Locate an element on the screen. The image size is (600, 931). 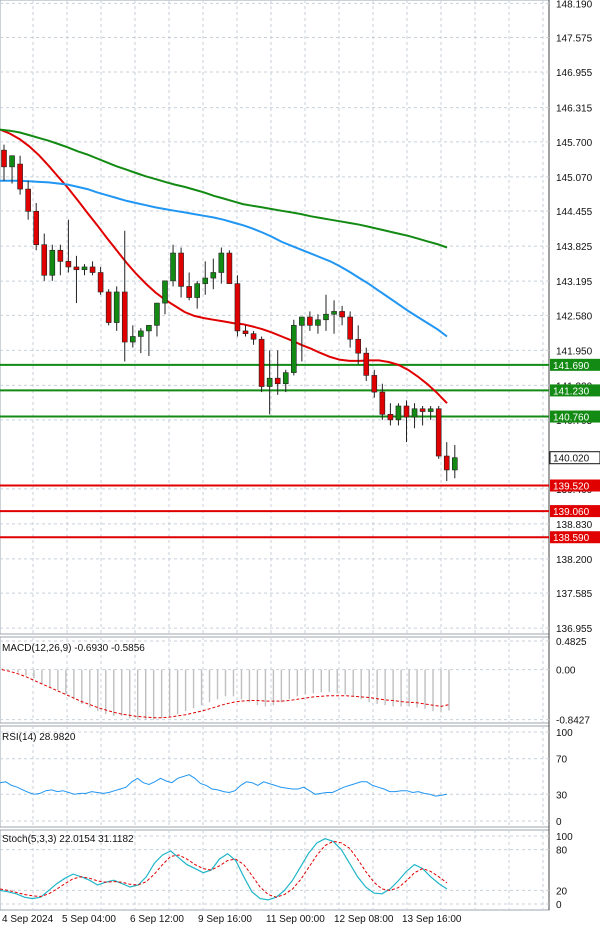
stochastic-panel is located at coordinates (224, 869).